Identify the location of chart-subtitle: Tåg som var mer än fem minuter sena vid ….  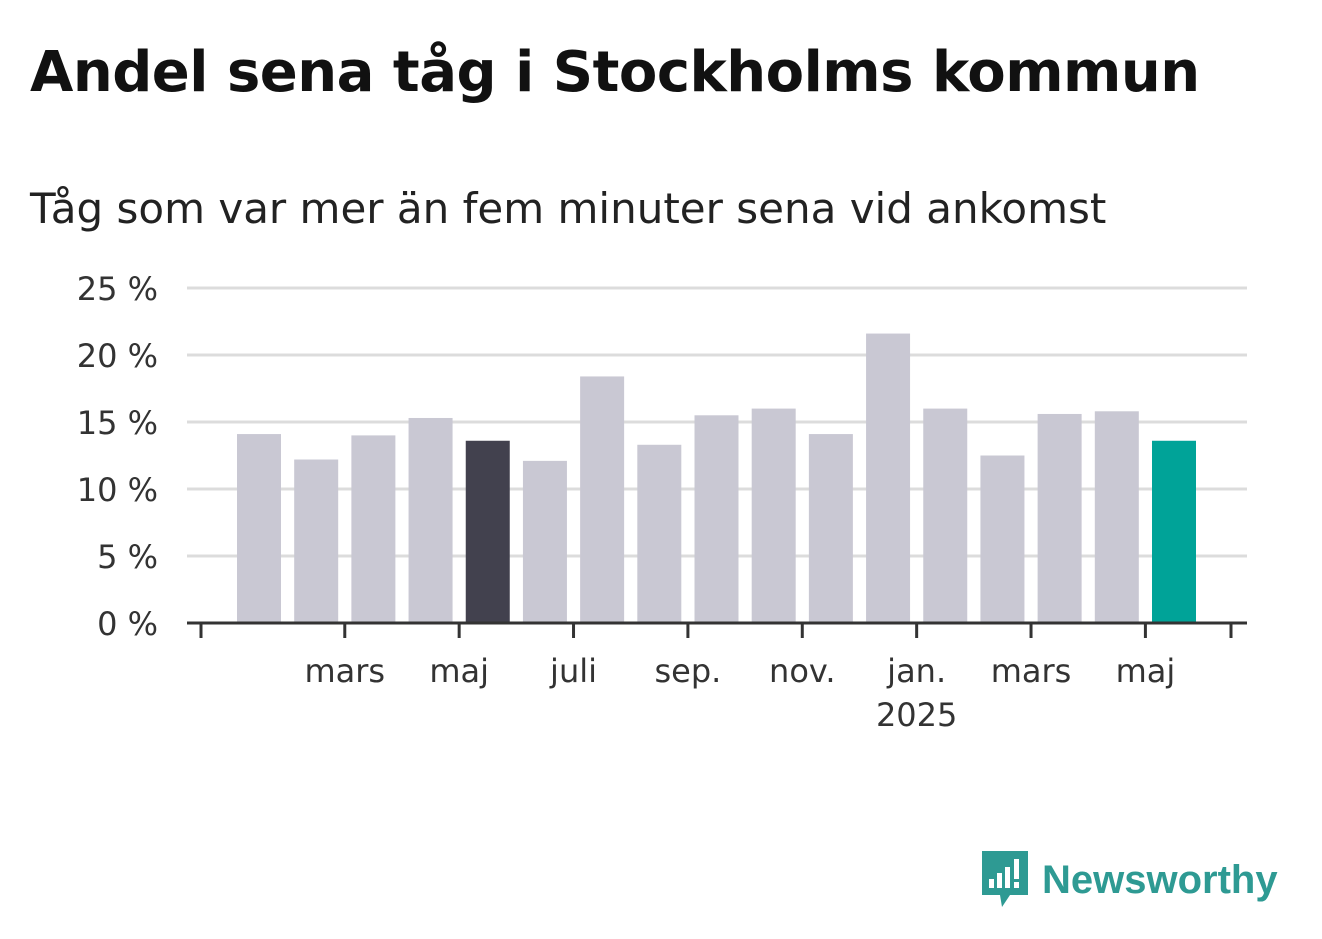
(568, 208).